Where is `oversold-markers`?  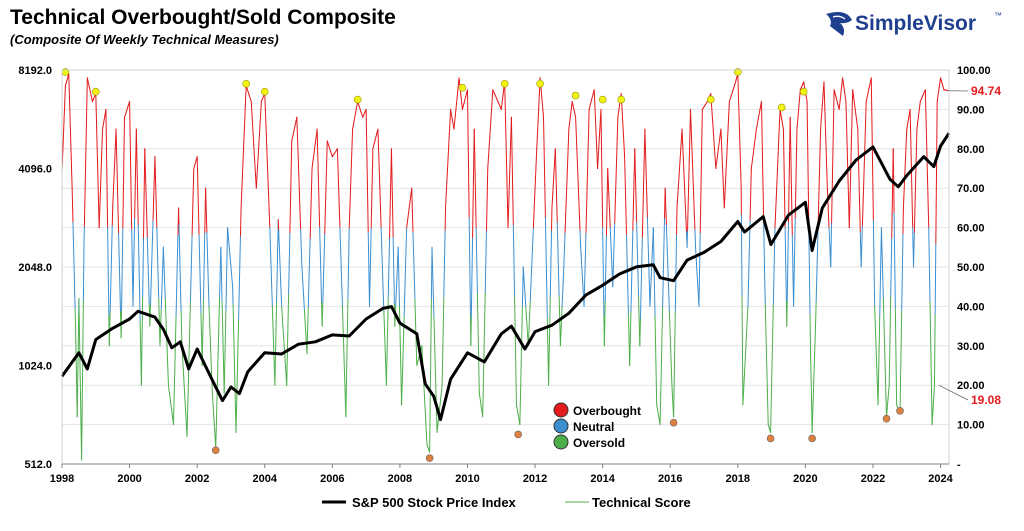
oversold-markers is located at coordinates (557, 434).